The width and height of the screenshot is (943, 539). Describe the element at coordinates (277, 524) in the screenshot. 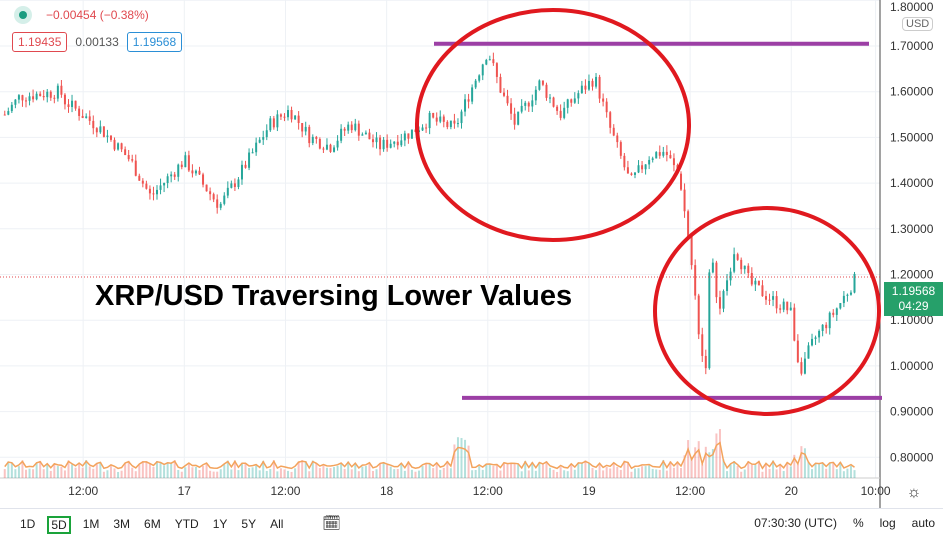

I see `range-all: All` at that location.